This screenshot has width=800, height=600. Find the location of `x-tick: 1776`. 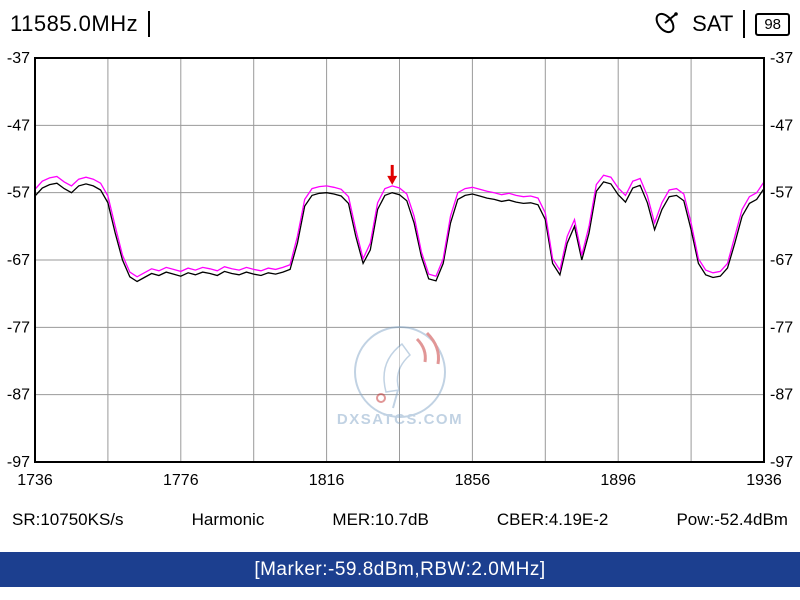

x-tick: 1776 is located at coordinates (181, 480).